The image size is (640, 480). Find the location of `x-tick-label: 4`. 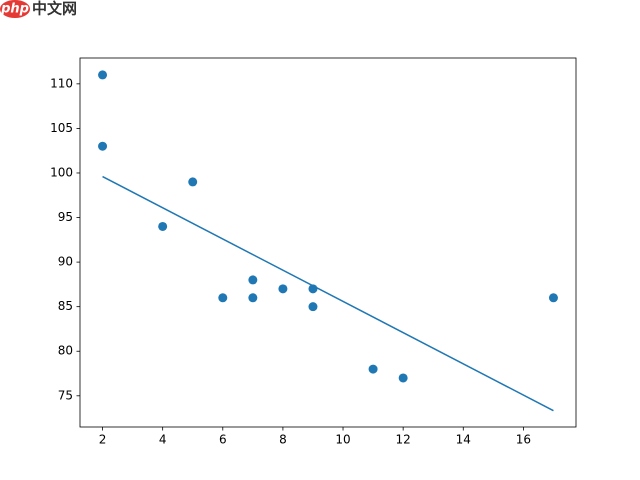

x-tick-label: 4 is located at coordinates (163, 440).